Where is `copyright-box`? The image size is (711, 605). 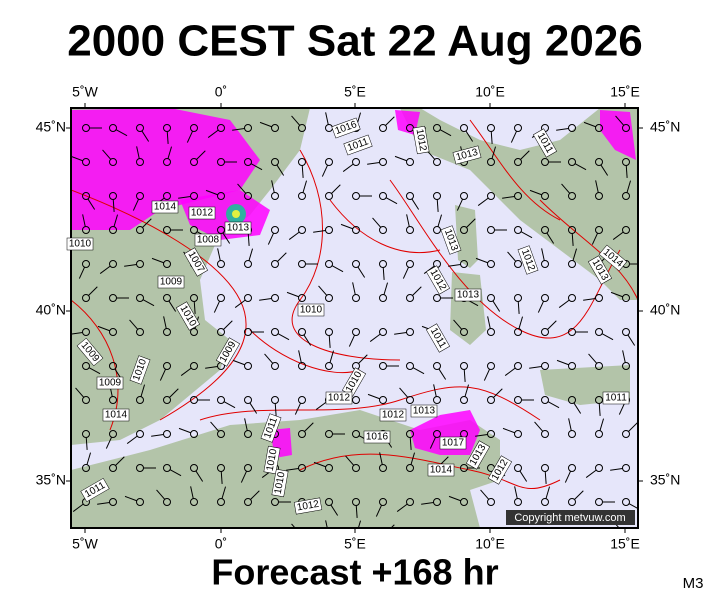
copyright-box is located at coordinates (570, 517).